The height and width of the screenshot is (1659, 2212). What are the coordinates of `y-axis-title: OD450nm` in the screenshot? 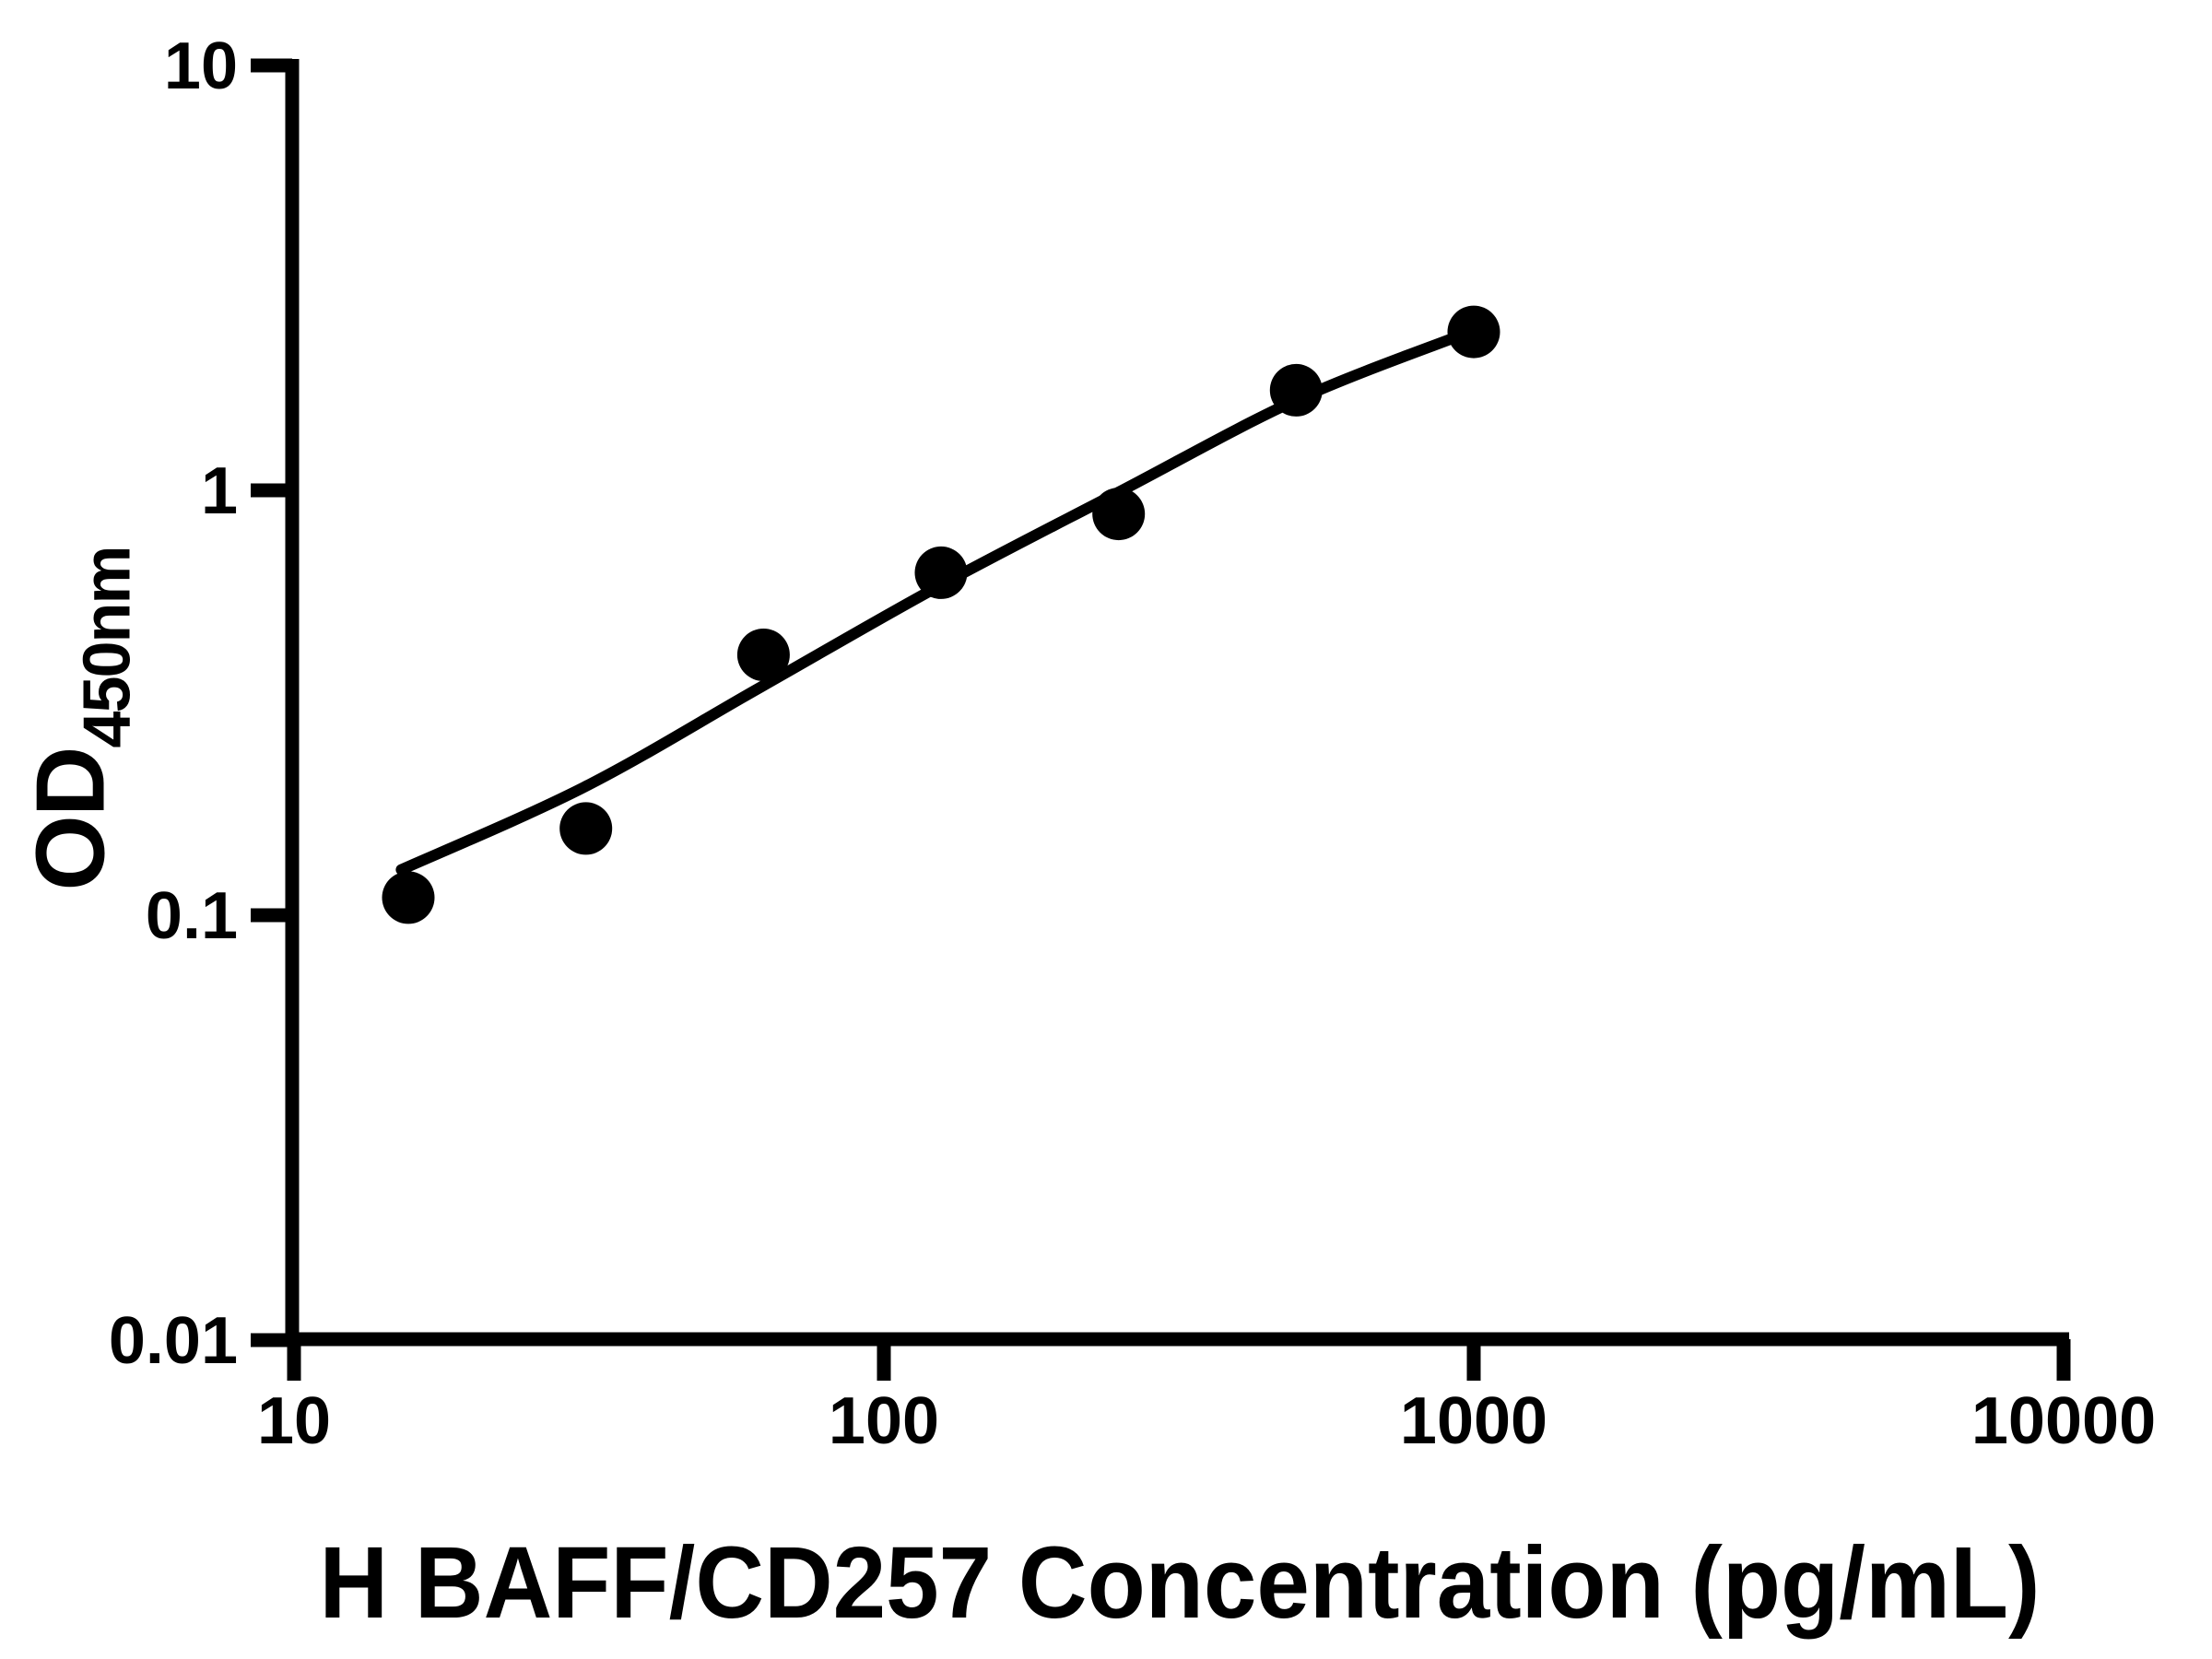 It's located at (81, 718).